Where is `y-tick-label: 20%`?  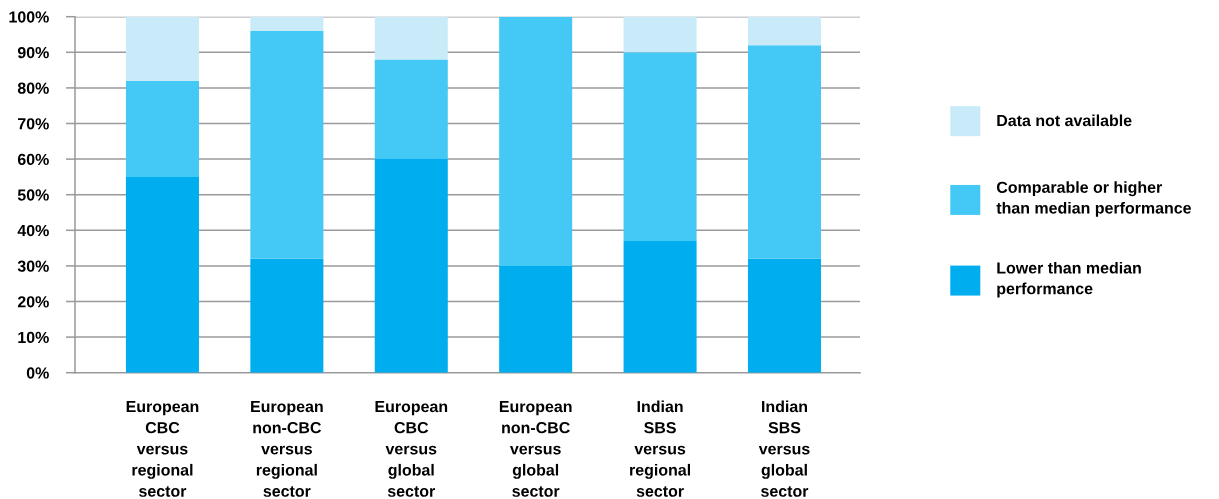
y-tick-label: 20% is located at coordinates (33, 302).